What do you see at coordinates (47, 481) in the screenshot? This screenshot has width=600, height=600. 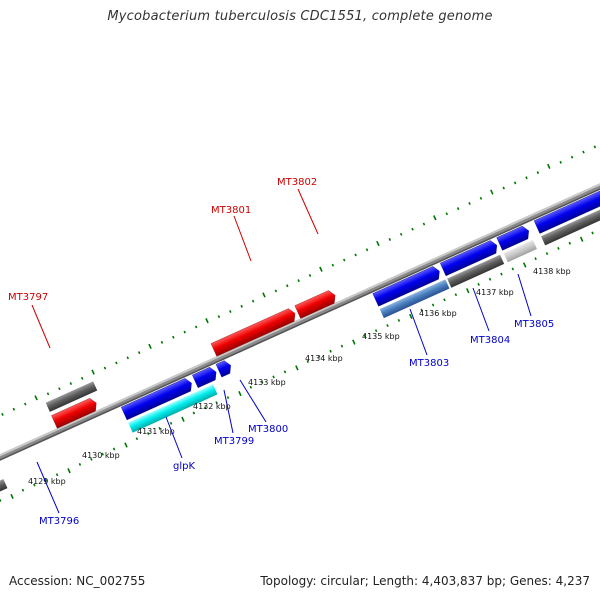 I see `tick-label: 4129 kbp` at bounding box center [47, 481].